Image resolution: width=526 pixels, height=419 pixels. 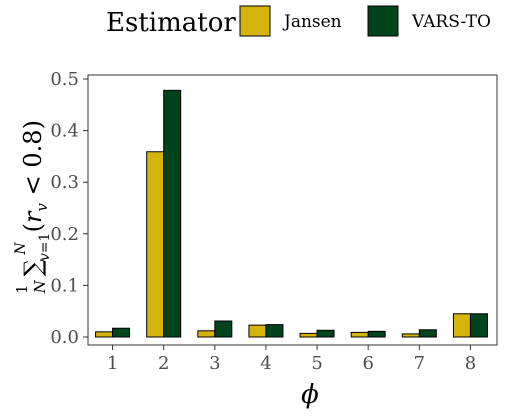 I want to click on y-tick-label: 0.2, so click(x=64, y=234).